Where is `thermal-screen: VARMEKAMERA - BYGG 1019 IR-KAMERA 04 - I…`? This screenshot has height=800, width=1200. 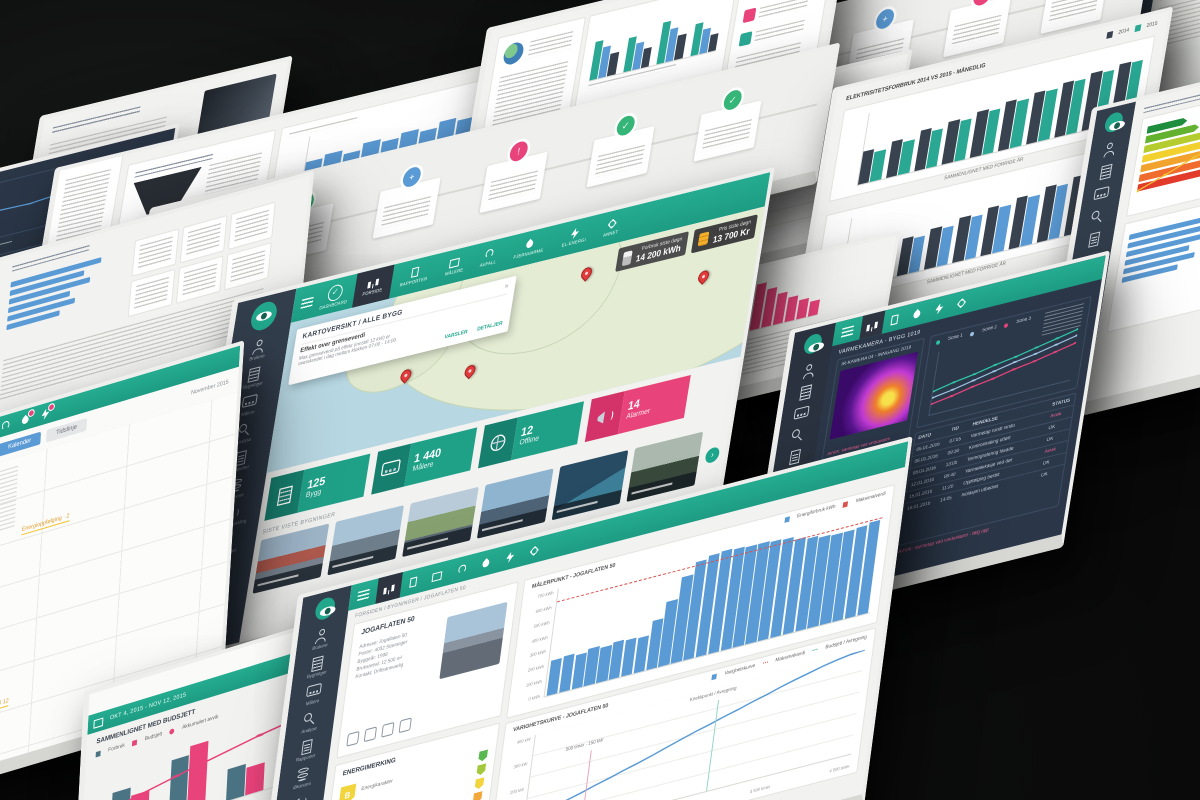 thermal-screen: VARMEKAMERA - BYGG 1019 IR-KAMERA 04 - I… is located at coordinates (926, 439).